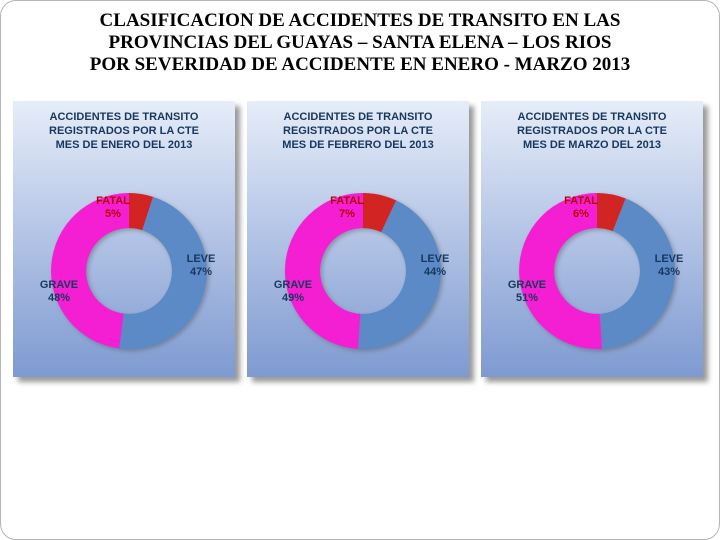 This screenshot has width=720, height=540. I want to click on label-value: 47%, so click(201, 272).